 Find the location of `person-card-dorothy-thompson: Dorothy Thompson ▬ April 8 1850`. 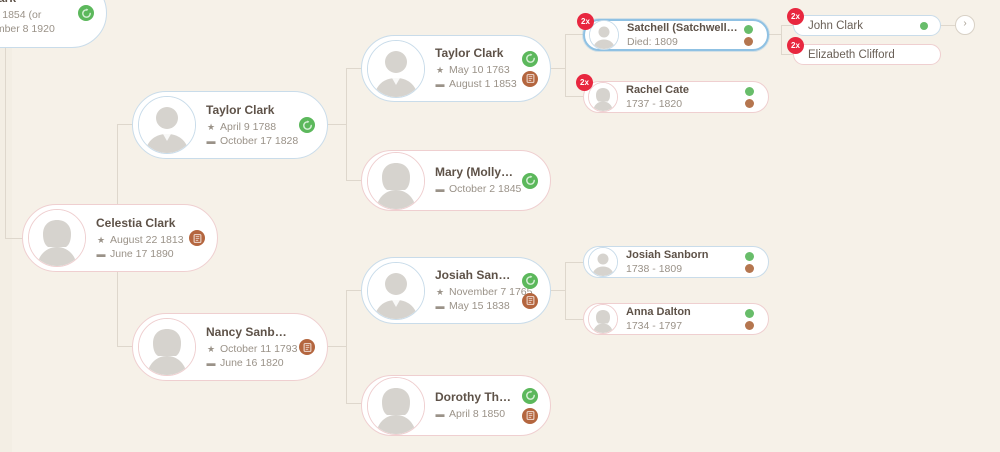

person-card-dorothy-thompson: Dorothy Thompson ▬ April 8 1850 is located at coordinates (456, 405).